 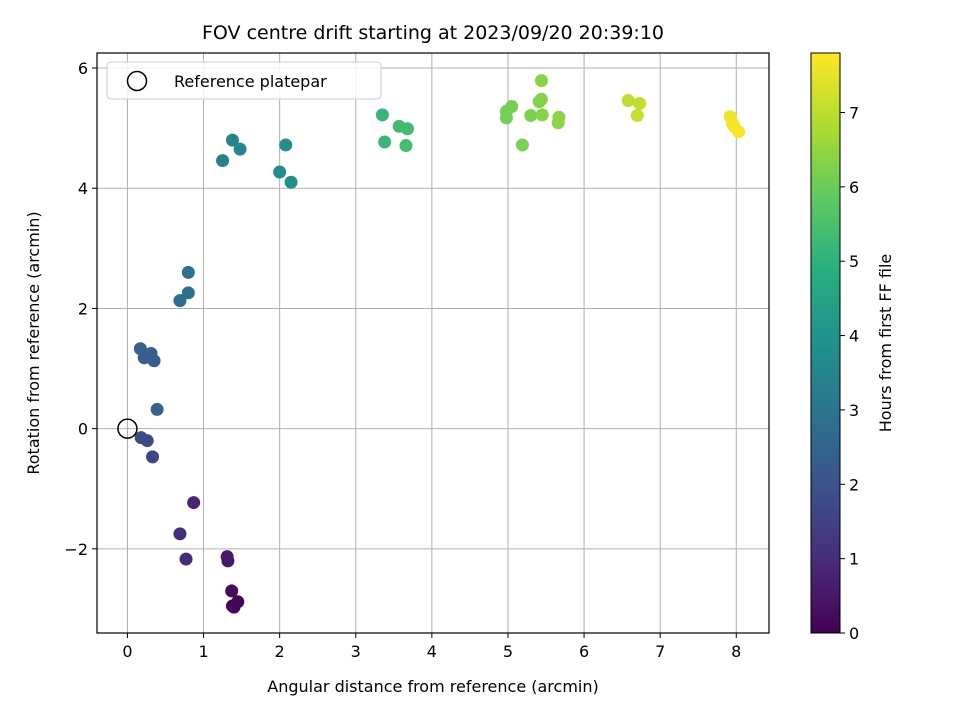 I want to click on x-tick-label: 0, so click(x=127, y=651).